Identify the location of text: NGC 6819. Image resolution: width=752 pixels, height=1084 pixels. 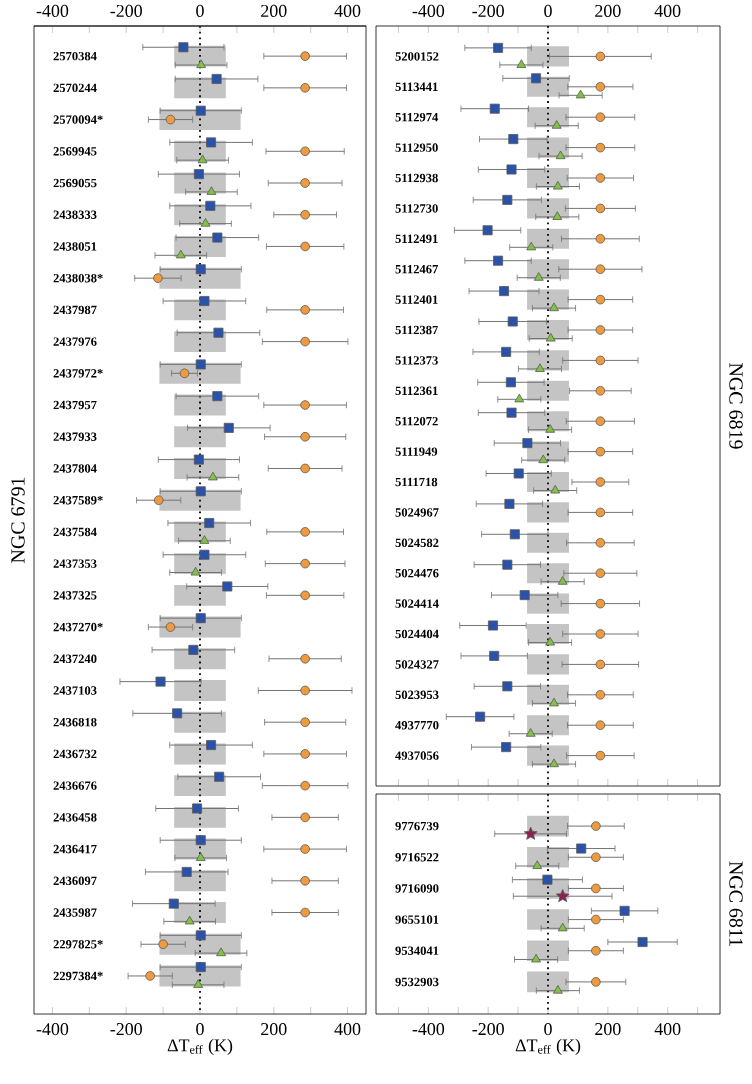
(736, 406).